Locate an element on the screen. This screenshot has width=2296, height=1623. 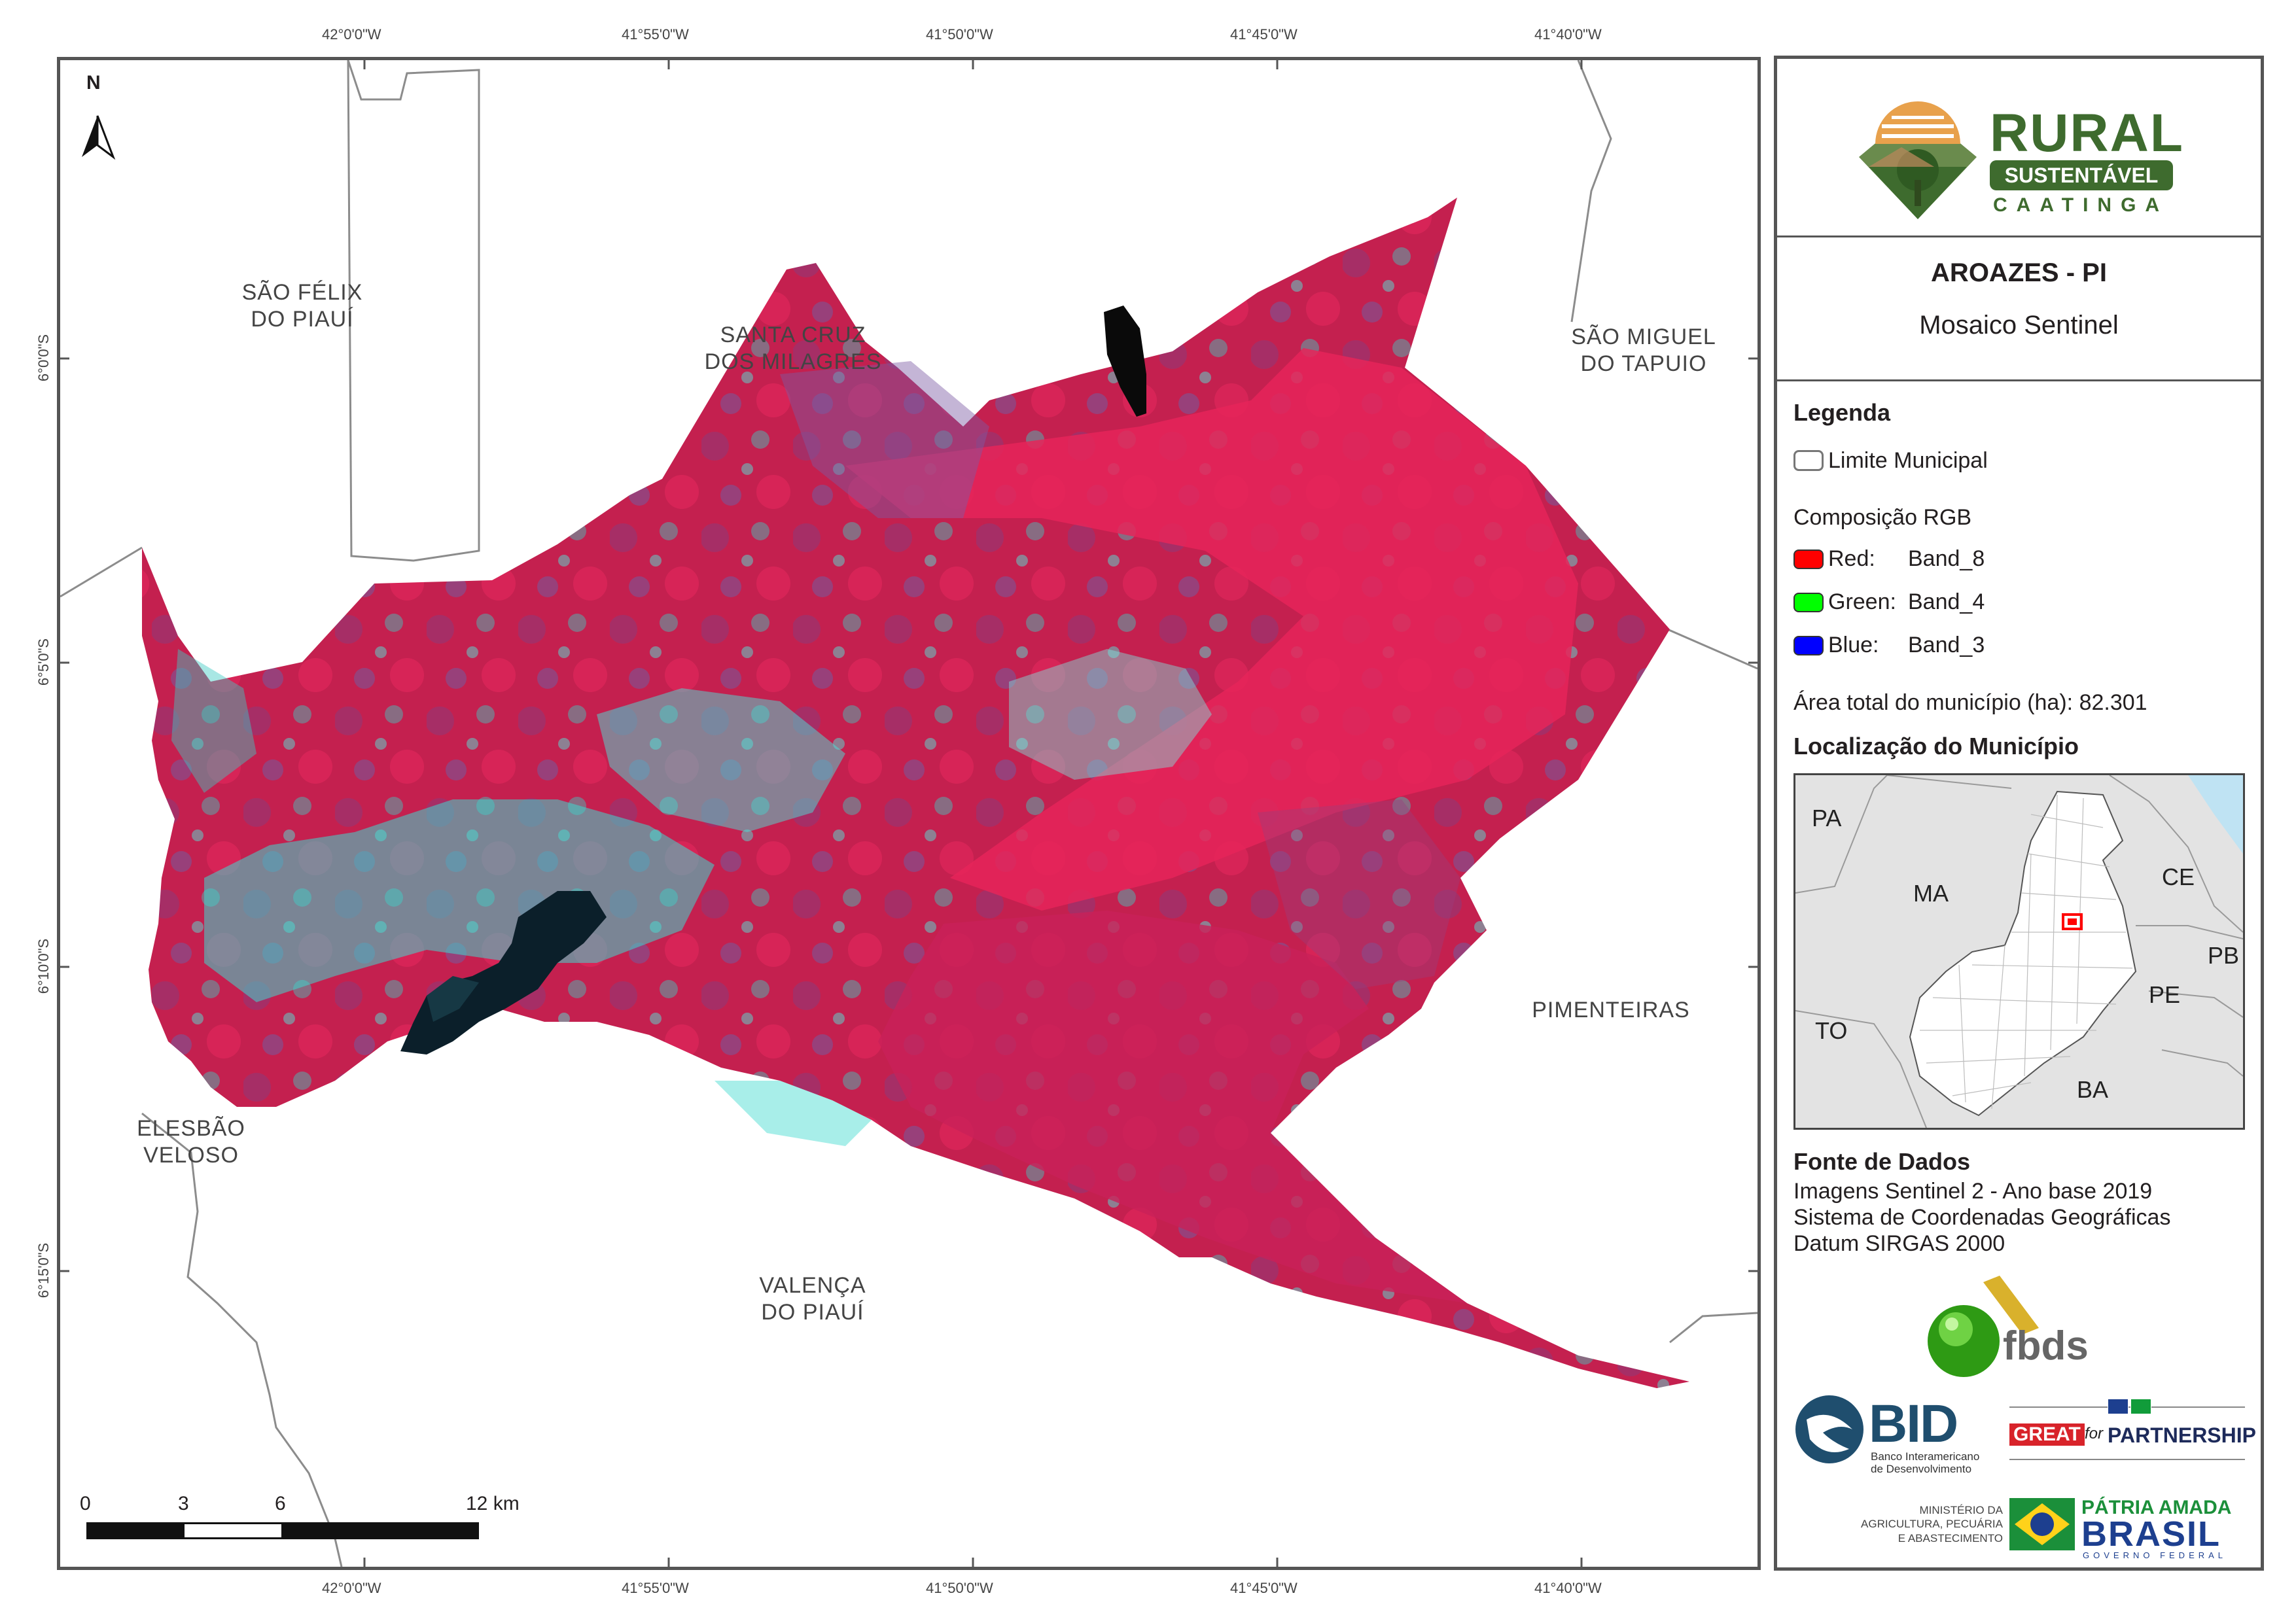
location-heading: Localização do Município is located at coordinates (1936, 746).